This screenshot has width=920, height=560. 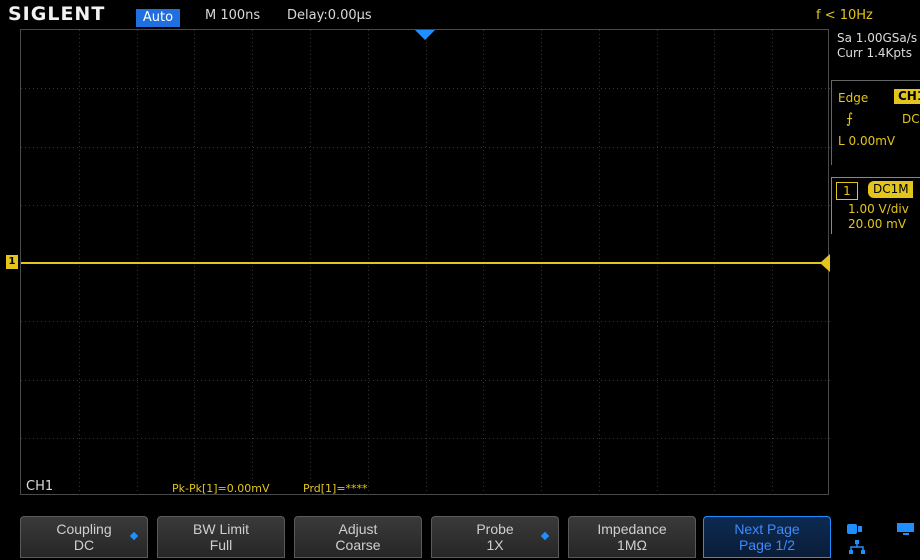 I want to click on coupling-softkey: Coupling DC, so click(x=84, y=537).